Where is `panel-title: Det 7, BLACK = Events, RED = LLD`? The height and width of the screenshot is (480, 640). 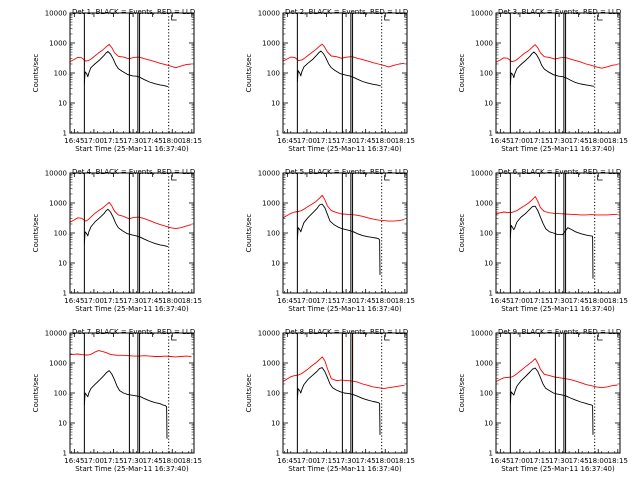
panel-title: Det 7, BLACK = Events, RED = LLD is located at coordinates (133, 332).